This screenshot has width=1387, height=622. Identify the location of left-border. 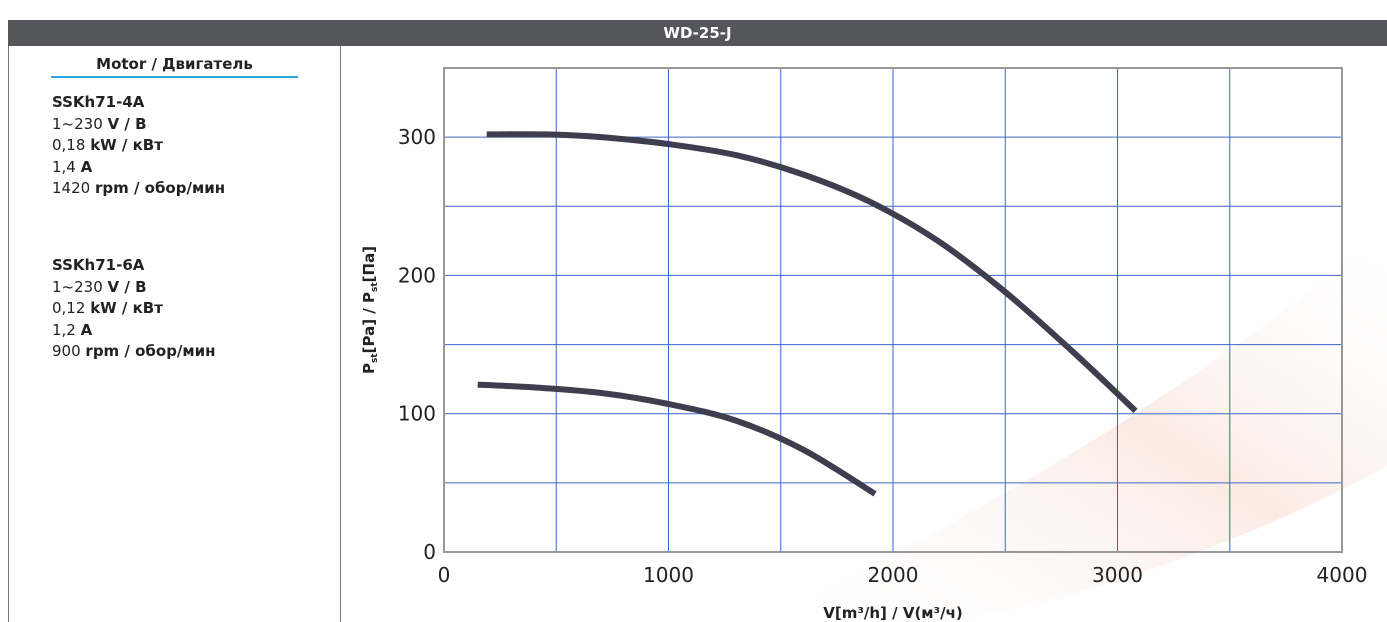
(8, 334).